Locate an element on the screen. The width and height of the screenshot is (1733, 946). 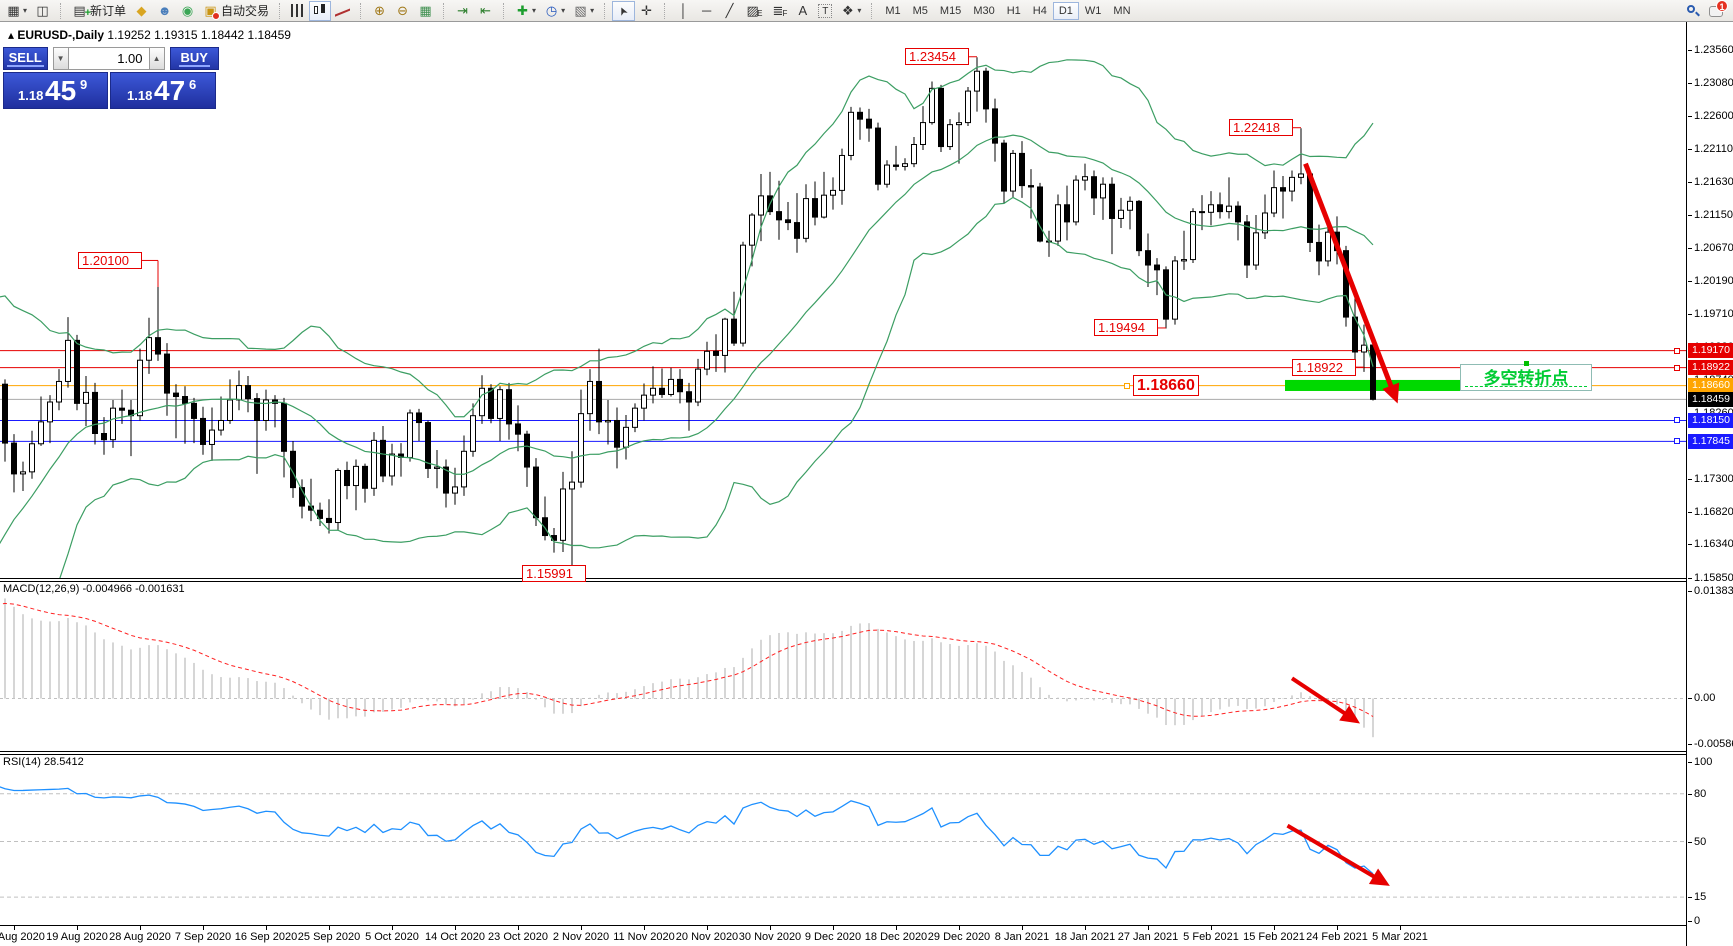
volume-input is located at coordinates (108, 58).